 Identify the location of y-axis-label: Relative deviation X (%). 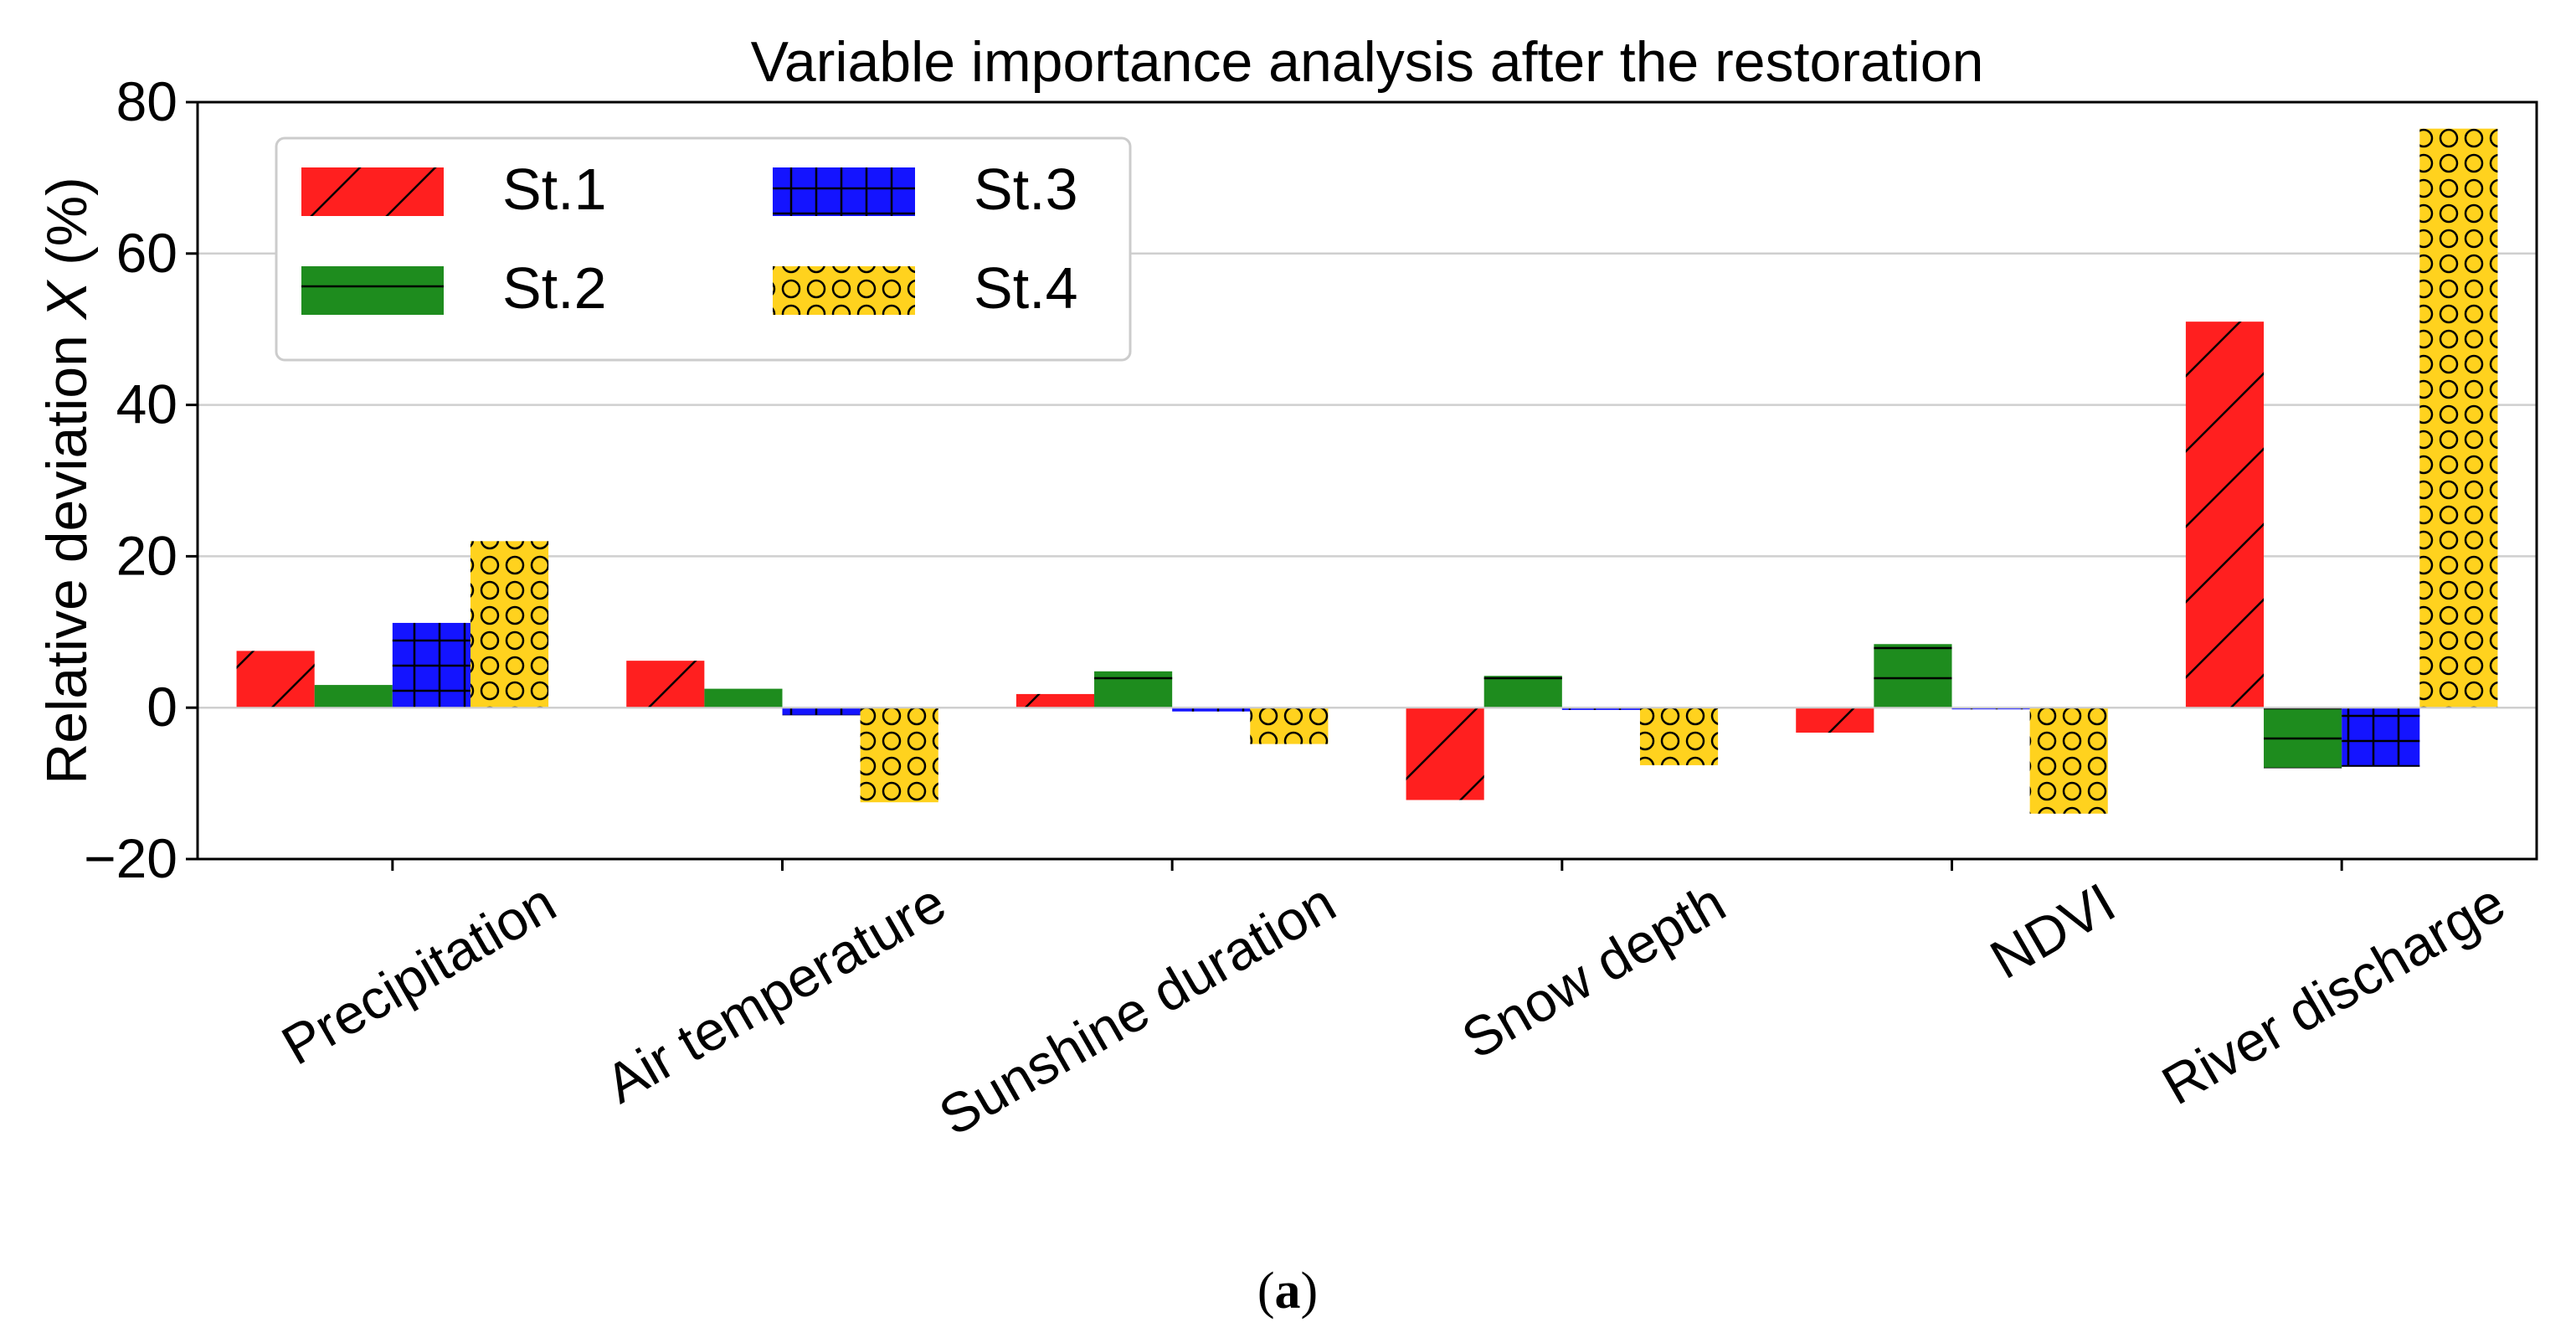
(67, 481).